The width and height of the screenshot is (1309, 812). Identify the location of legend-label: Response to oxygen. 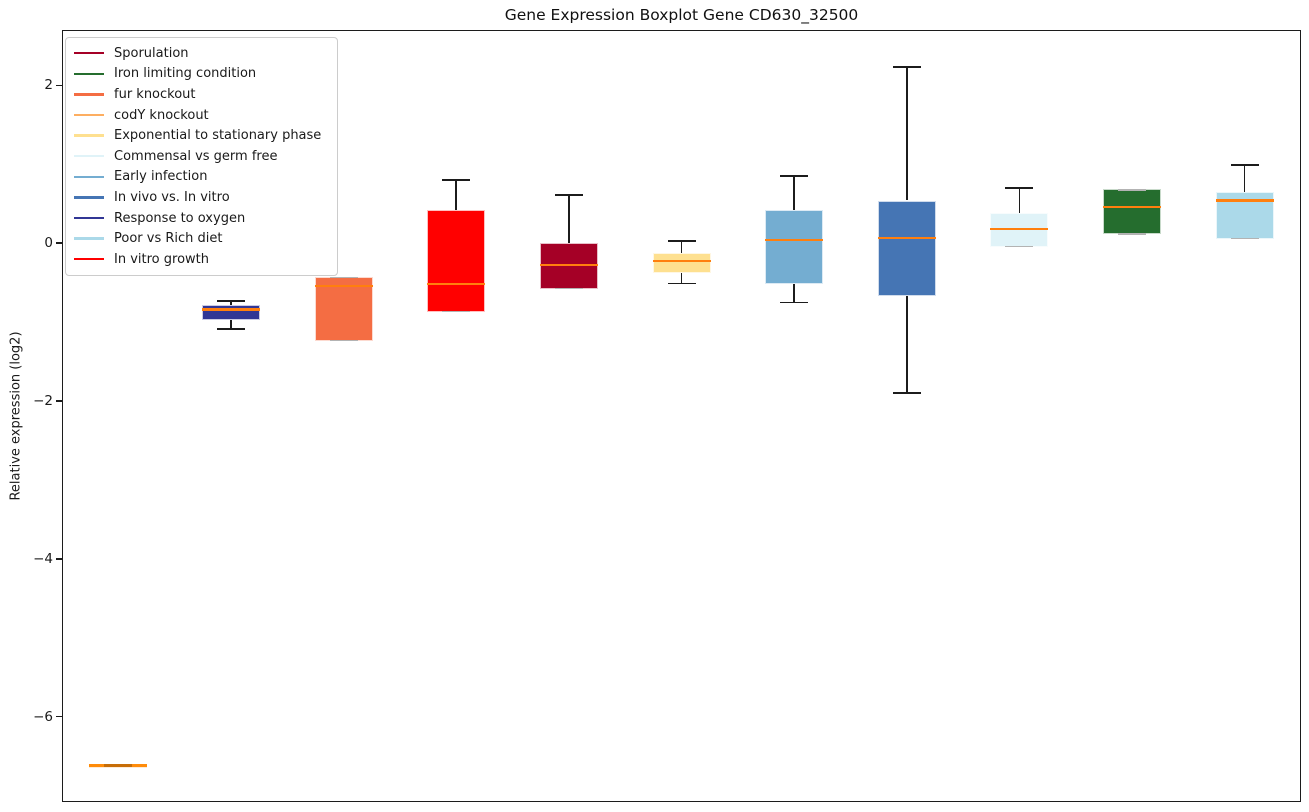
(180, 218).